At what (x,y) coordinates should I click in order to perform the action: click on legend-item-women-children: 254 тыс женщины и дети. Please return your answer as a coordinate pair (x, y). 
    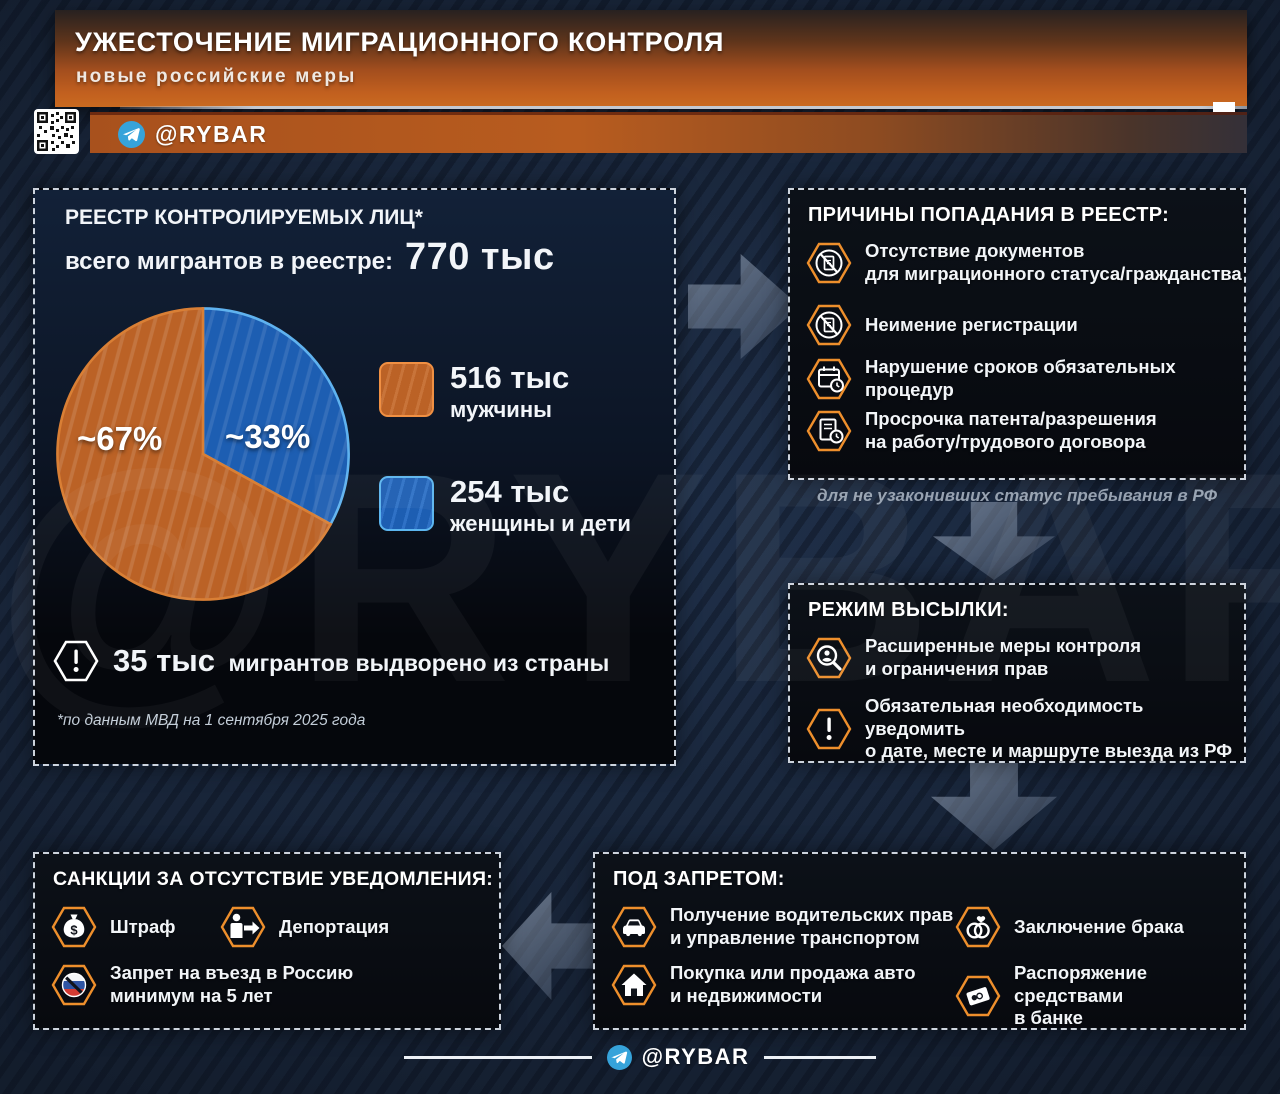
    Looking at the image, I should click on (505, 506).